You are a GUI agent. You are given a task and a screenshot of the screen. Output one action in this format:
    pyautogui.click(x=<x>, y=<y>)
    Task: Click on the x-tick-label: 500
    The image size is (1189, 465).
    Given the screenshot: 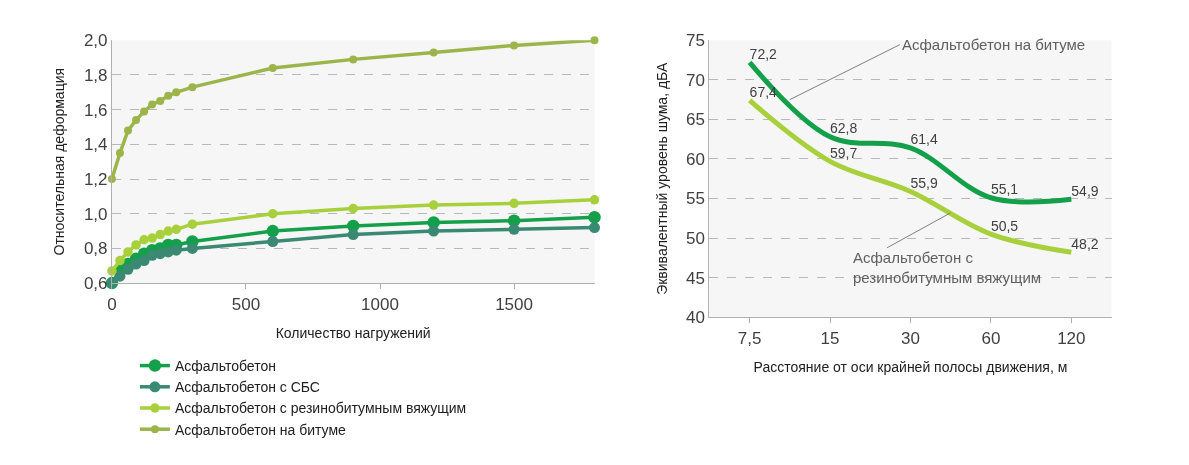 What is the action you would take?
    pyautogui.click(x=246, y=304)
    